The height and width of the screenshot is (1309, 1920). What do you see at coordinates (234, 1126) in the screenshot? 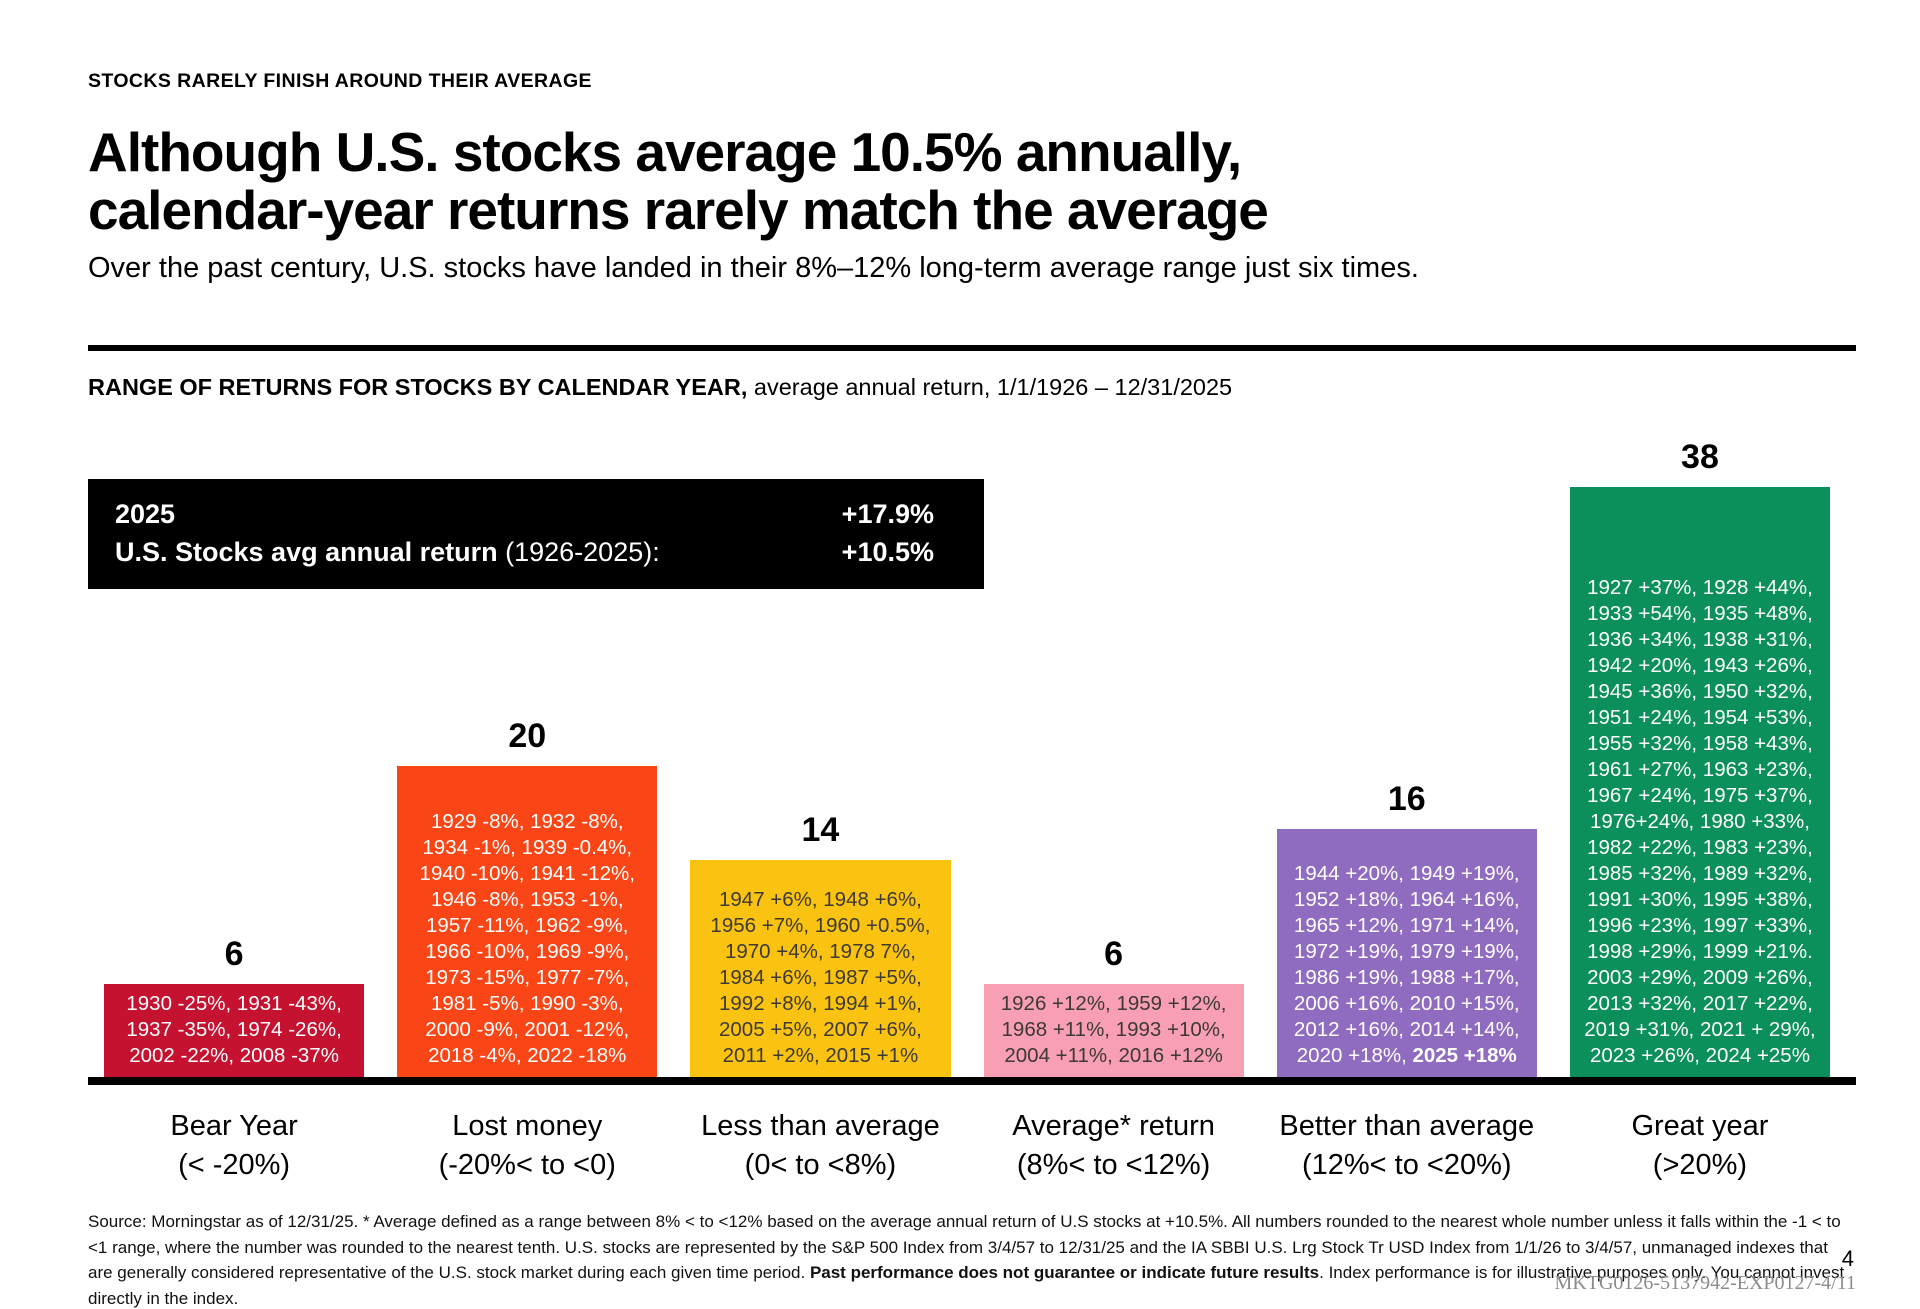
I see `category-name: Bear Year` at bounding box center [234, 1126].